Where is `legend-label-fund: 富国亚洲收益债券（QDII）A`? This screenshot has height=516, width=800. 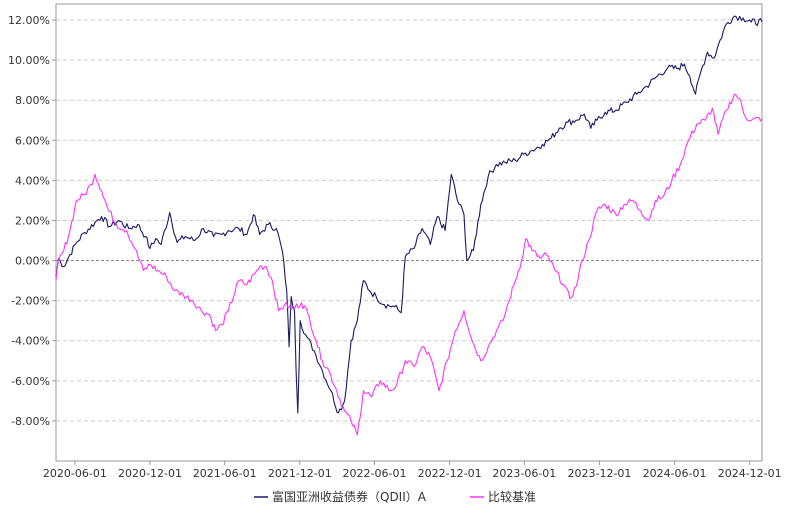 legend-label-fund: 富国亚洲收益债券（QDII）A is located at coordinates (349, 496).